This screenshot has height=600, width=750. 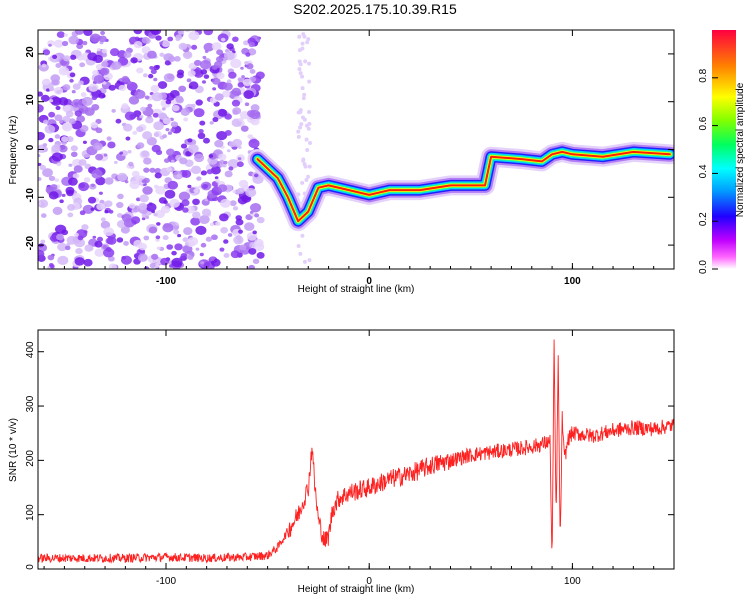 I want to click on colorbar-tick-label: 0.8, so click(x=703, y=75).